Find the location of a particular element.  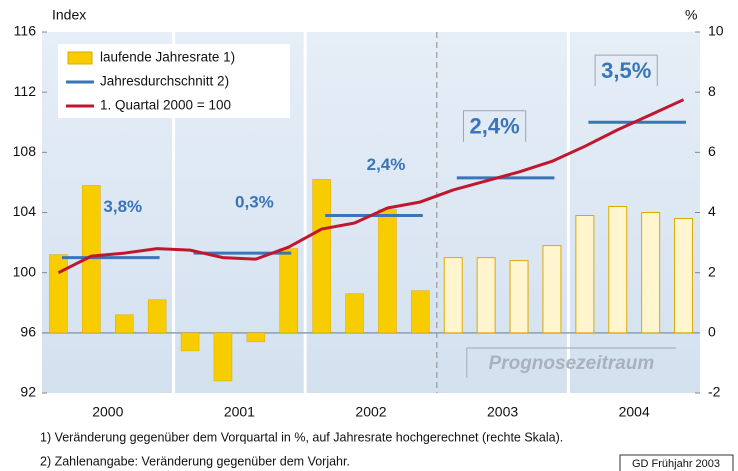

x-tick-label: 2002 is located at coordinates (370, 412).